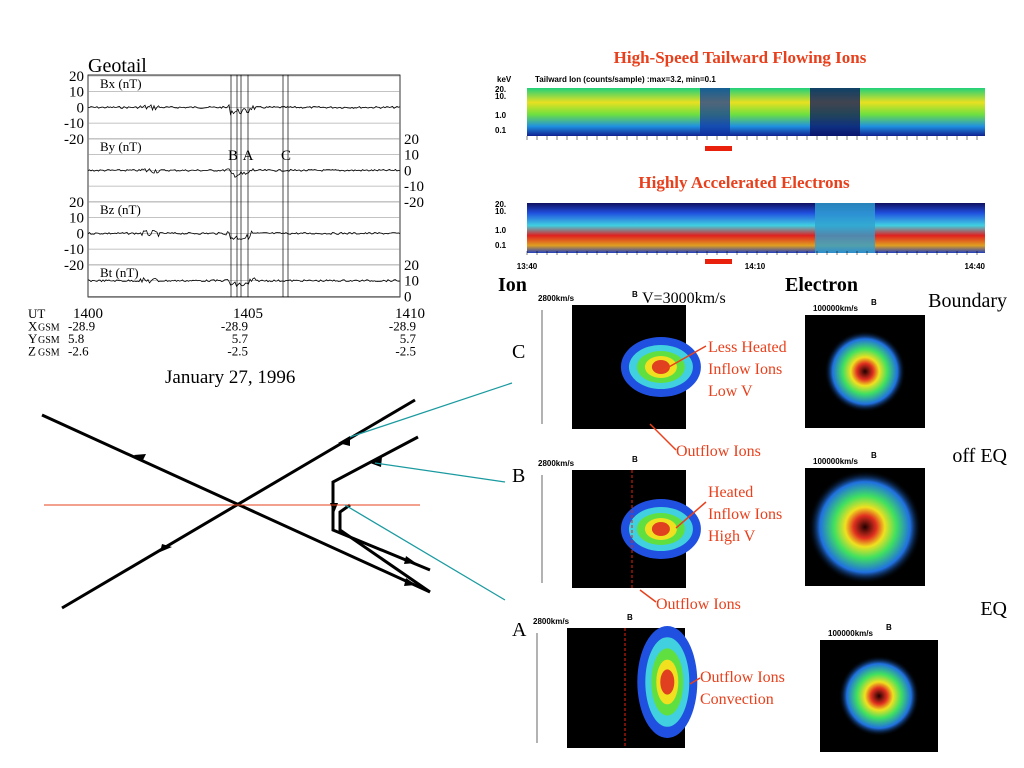 Image resolution: width=1024 pixels, height=768 pixels. Describe the element at coordinates (967, 301) in the screenshot. I see `electron-label: Boundary` at that location.